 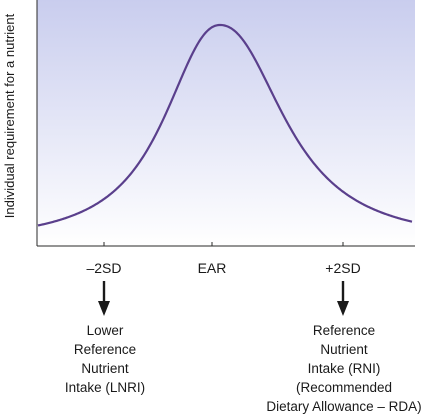 I want to click on rni-caption-line: Reference, so click(x=344, y=330).